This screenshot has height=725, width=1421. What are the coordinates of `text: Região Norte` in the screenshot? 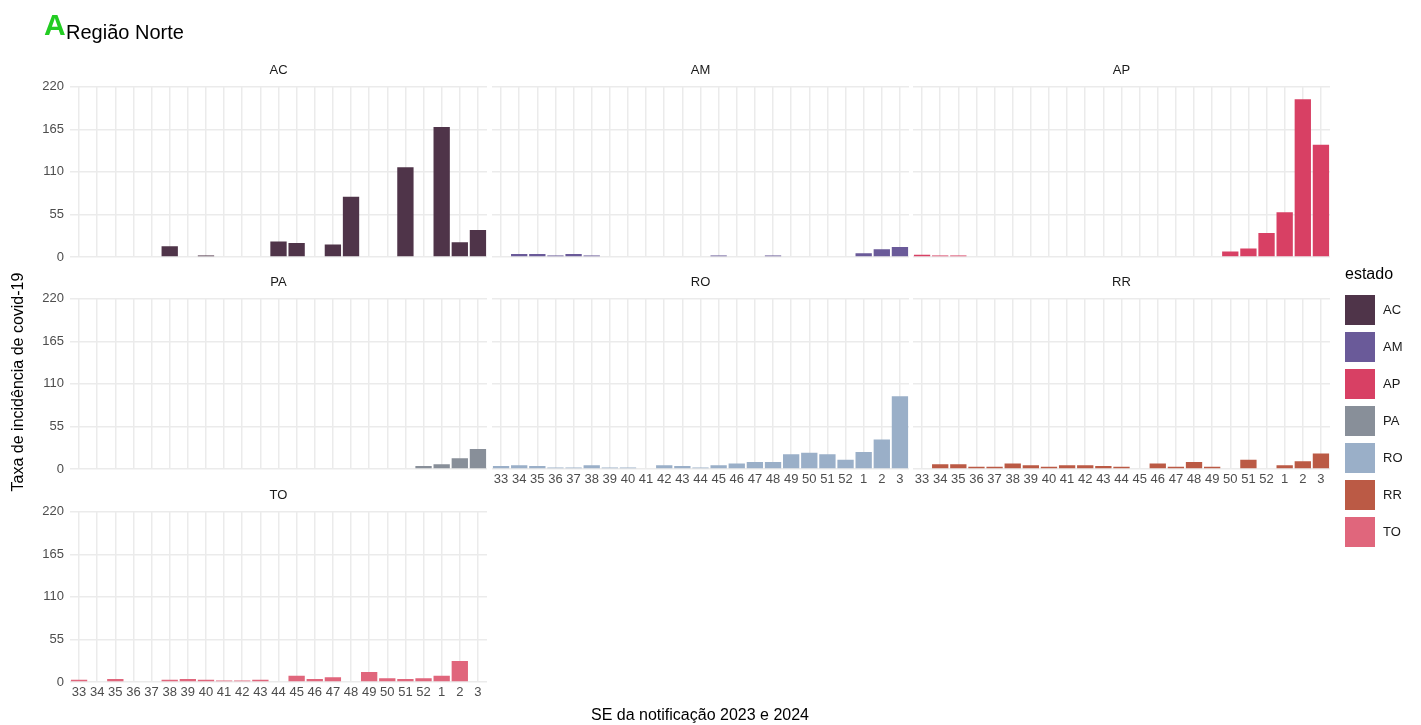 It's located at (125, 32).